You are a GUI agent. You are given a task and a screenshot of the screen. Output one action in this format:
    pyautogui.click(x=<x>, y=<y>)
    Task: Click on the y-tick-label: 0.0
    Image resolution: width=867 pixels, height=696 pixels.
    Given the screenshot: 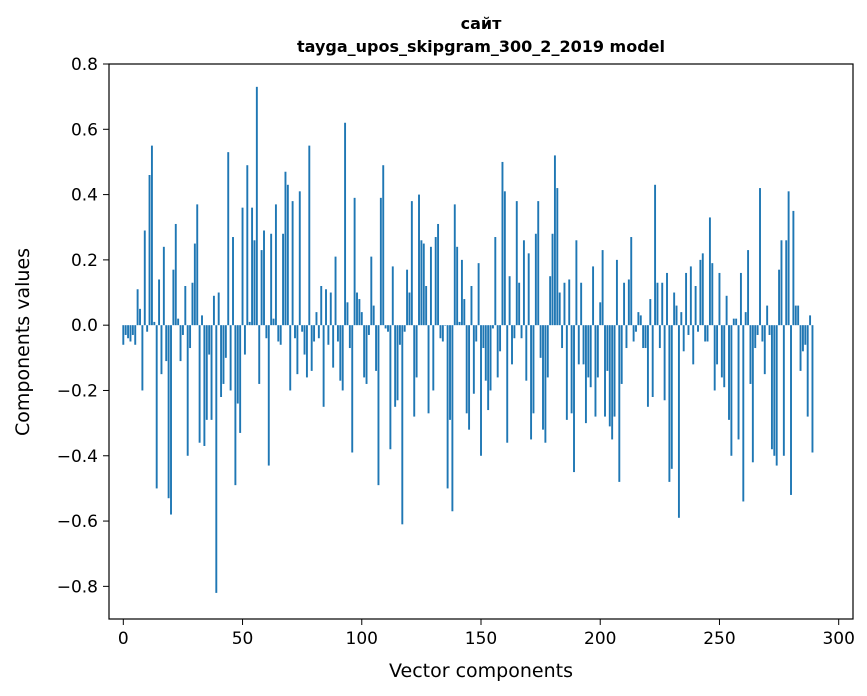 What is the action you would take?
    pyautogui.click(x=84, y=326)
    